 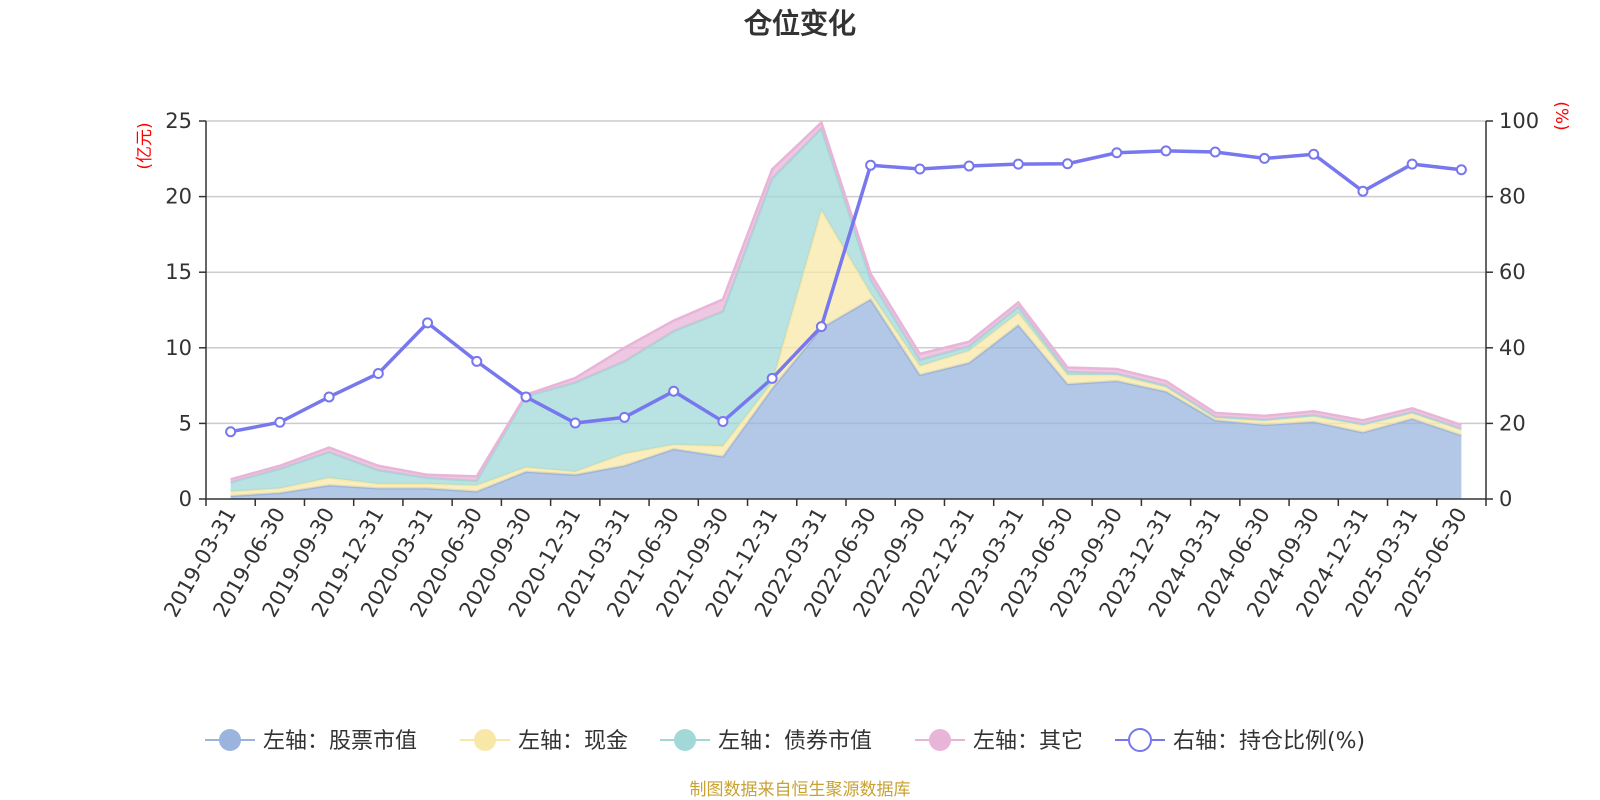 What do you see at coordinates (573, 741) in the screenshot?
I see `legend-label-1: 左轴：现金` at bounding box center [573, 741].